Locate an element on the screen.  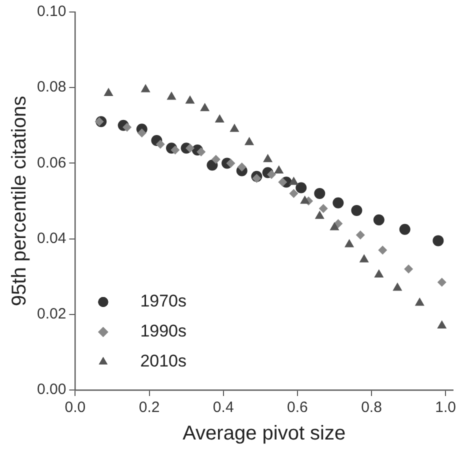
y-tick-label: 0.02 is located at coordinates (51, 314).